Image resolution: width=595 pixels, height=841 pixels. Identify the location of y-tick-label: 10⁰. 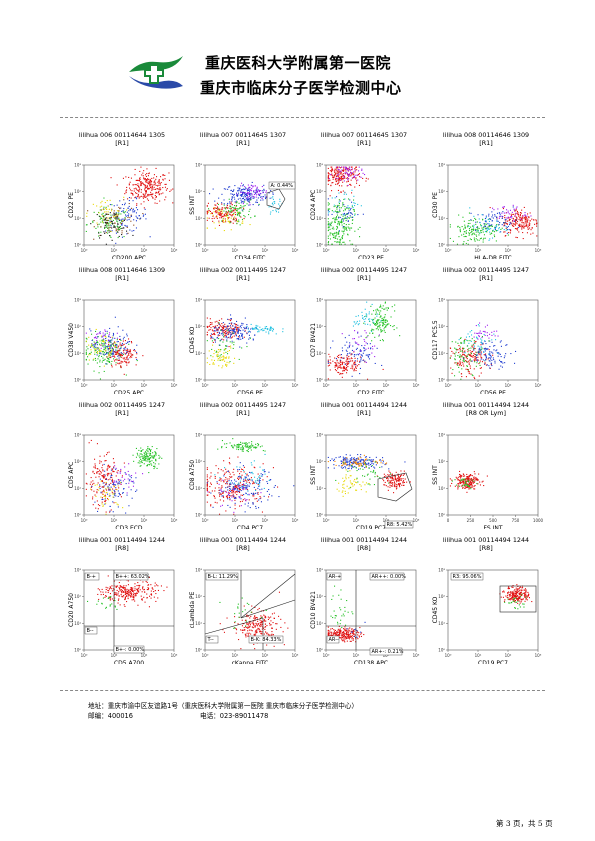
(77, 380).